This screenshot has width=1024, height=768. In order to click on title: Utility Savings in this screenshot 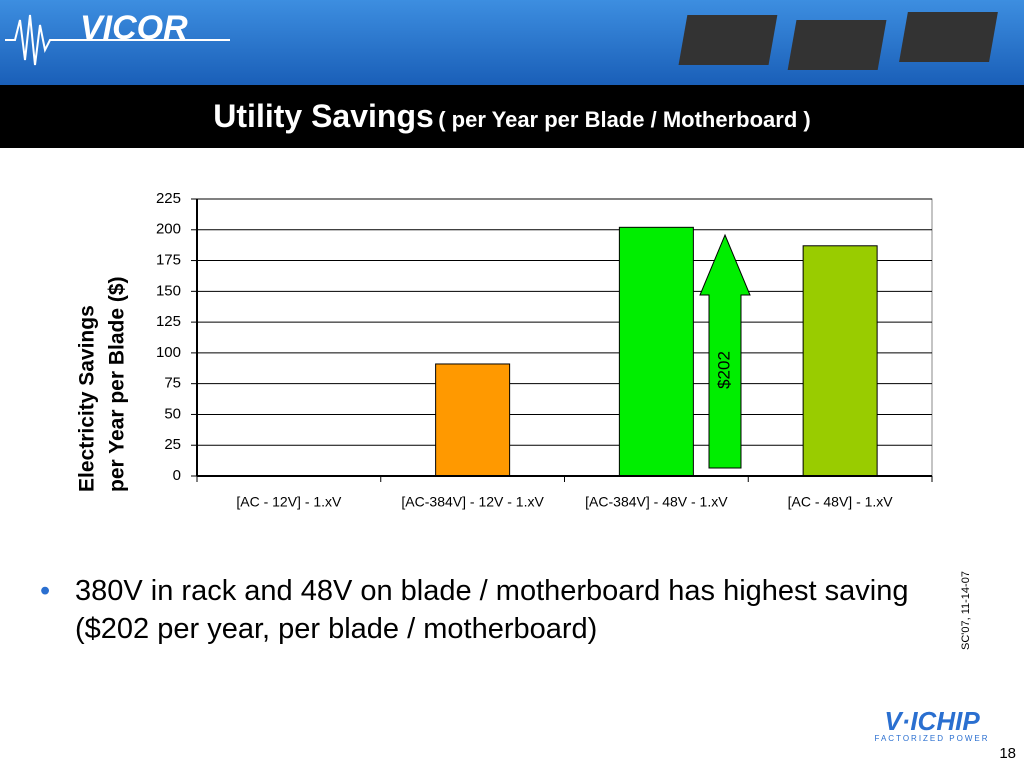, I will do `click(323, 116)`.